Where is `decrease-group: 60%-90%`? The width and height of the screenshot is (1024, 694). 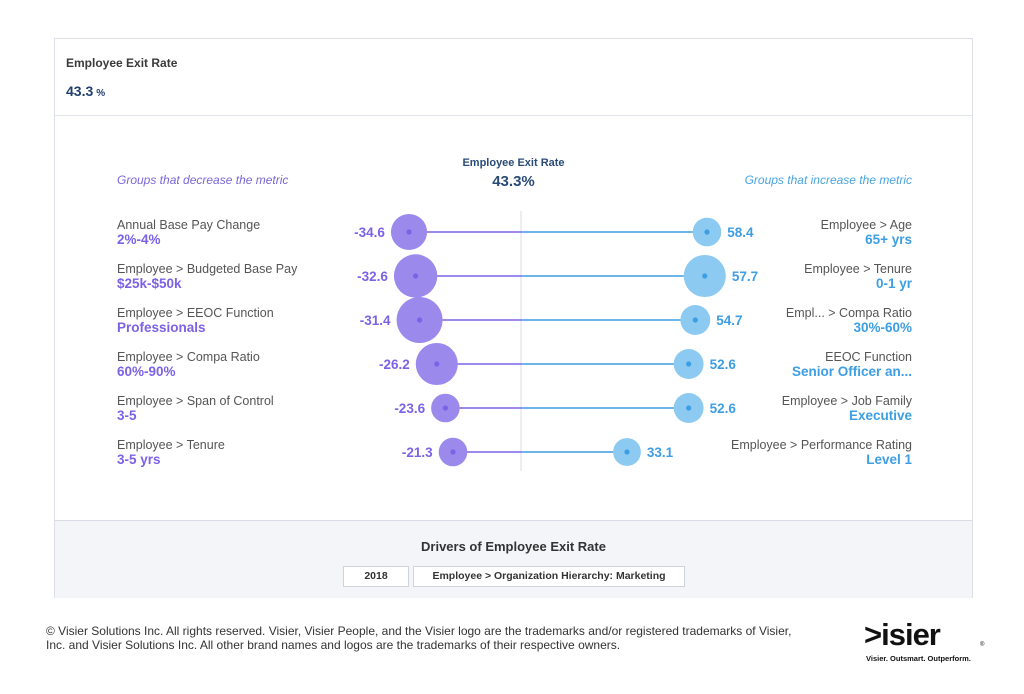 decrease-group: 60%-90% is located at coordinates (146, 371).